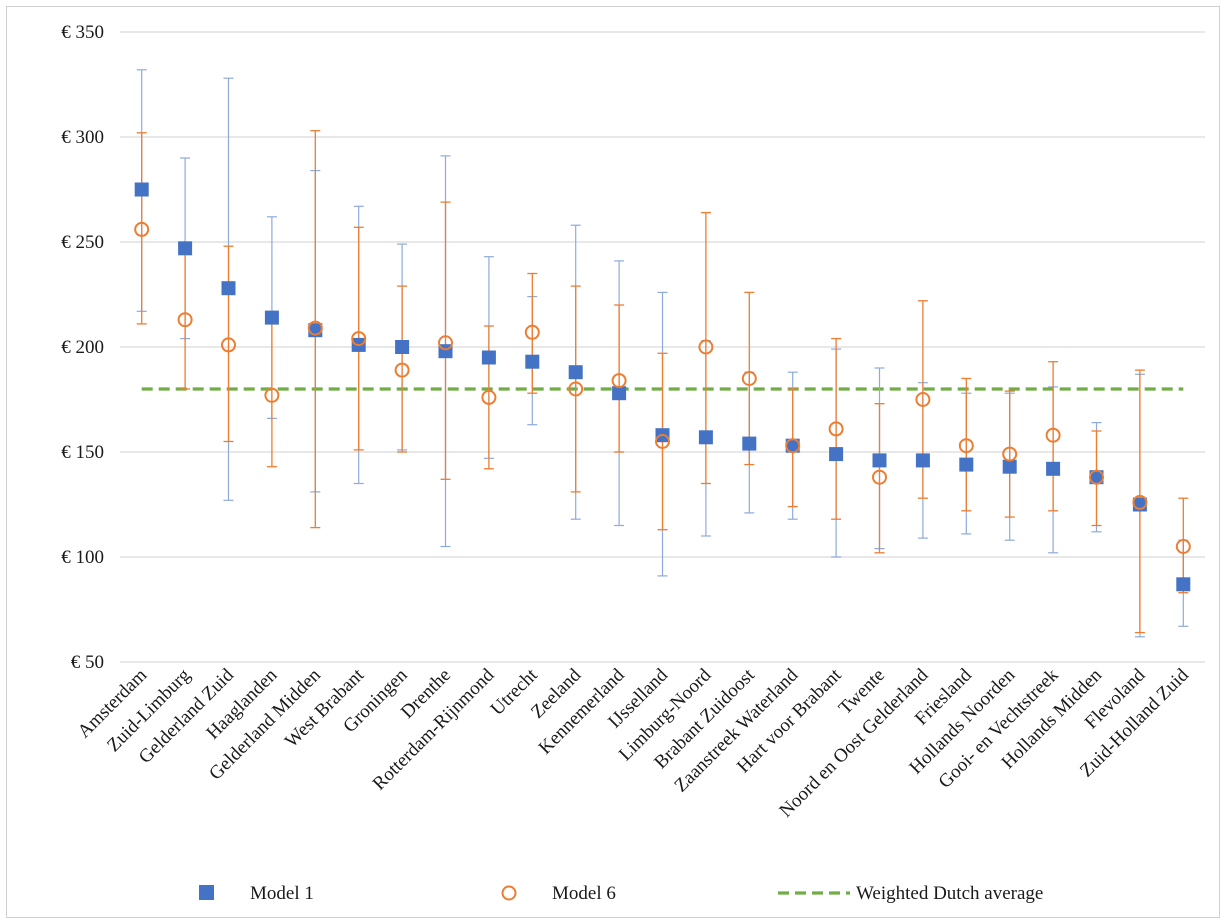 Image resolution: width=1228 pixels, height=924 pixels. What do you see at coordinates (509, 893) in the screenshot?
I see `legend-model6-marker` at bounding box center [509, 893].